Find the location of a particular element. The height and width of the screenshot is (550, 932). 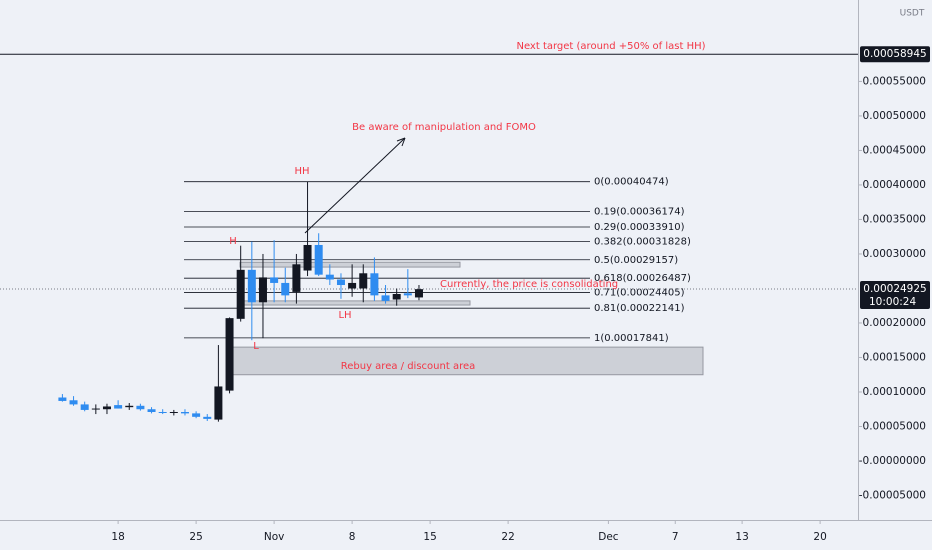

y-tick-label: 0.00015000 is located at coordinates (894, 357).